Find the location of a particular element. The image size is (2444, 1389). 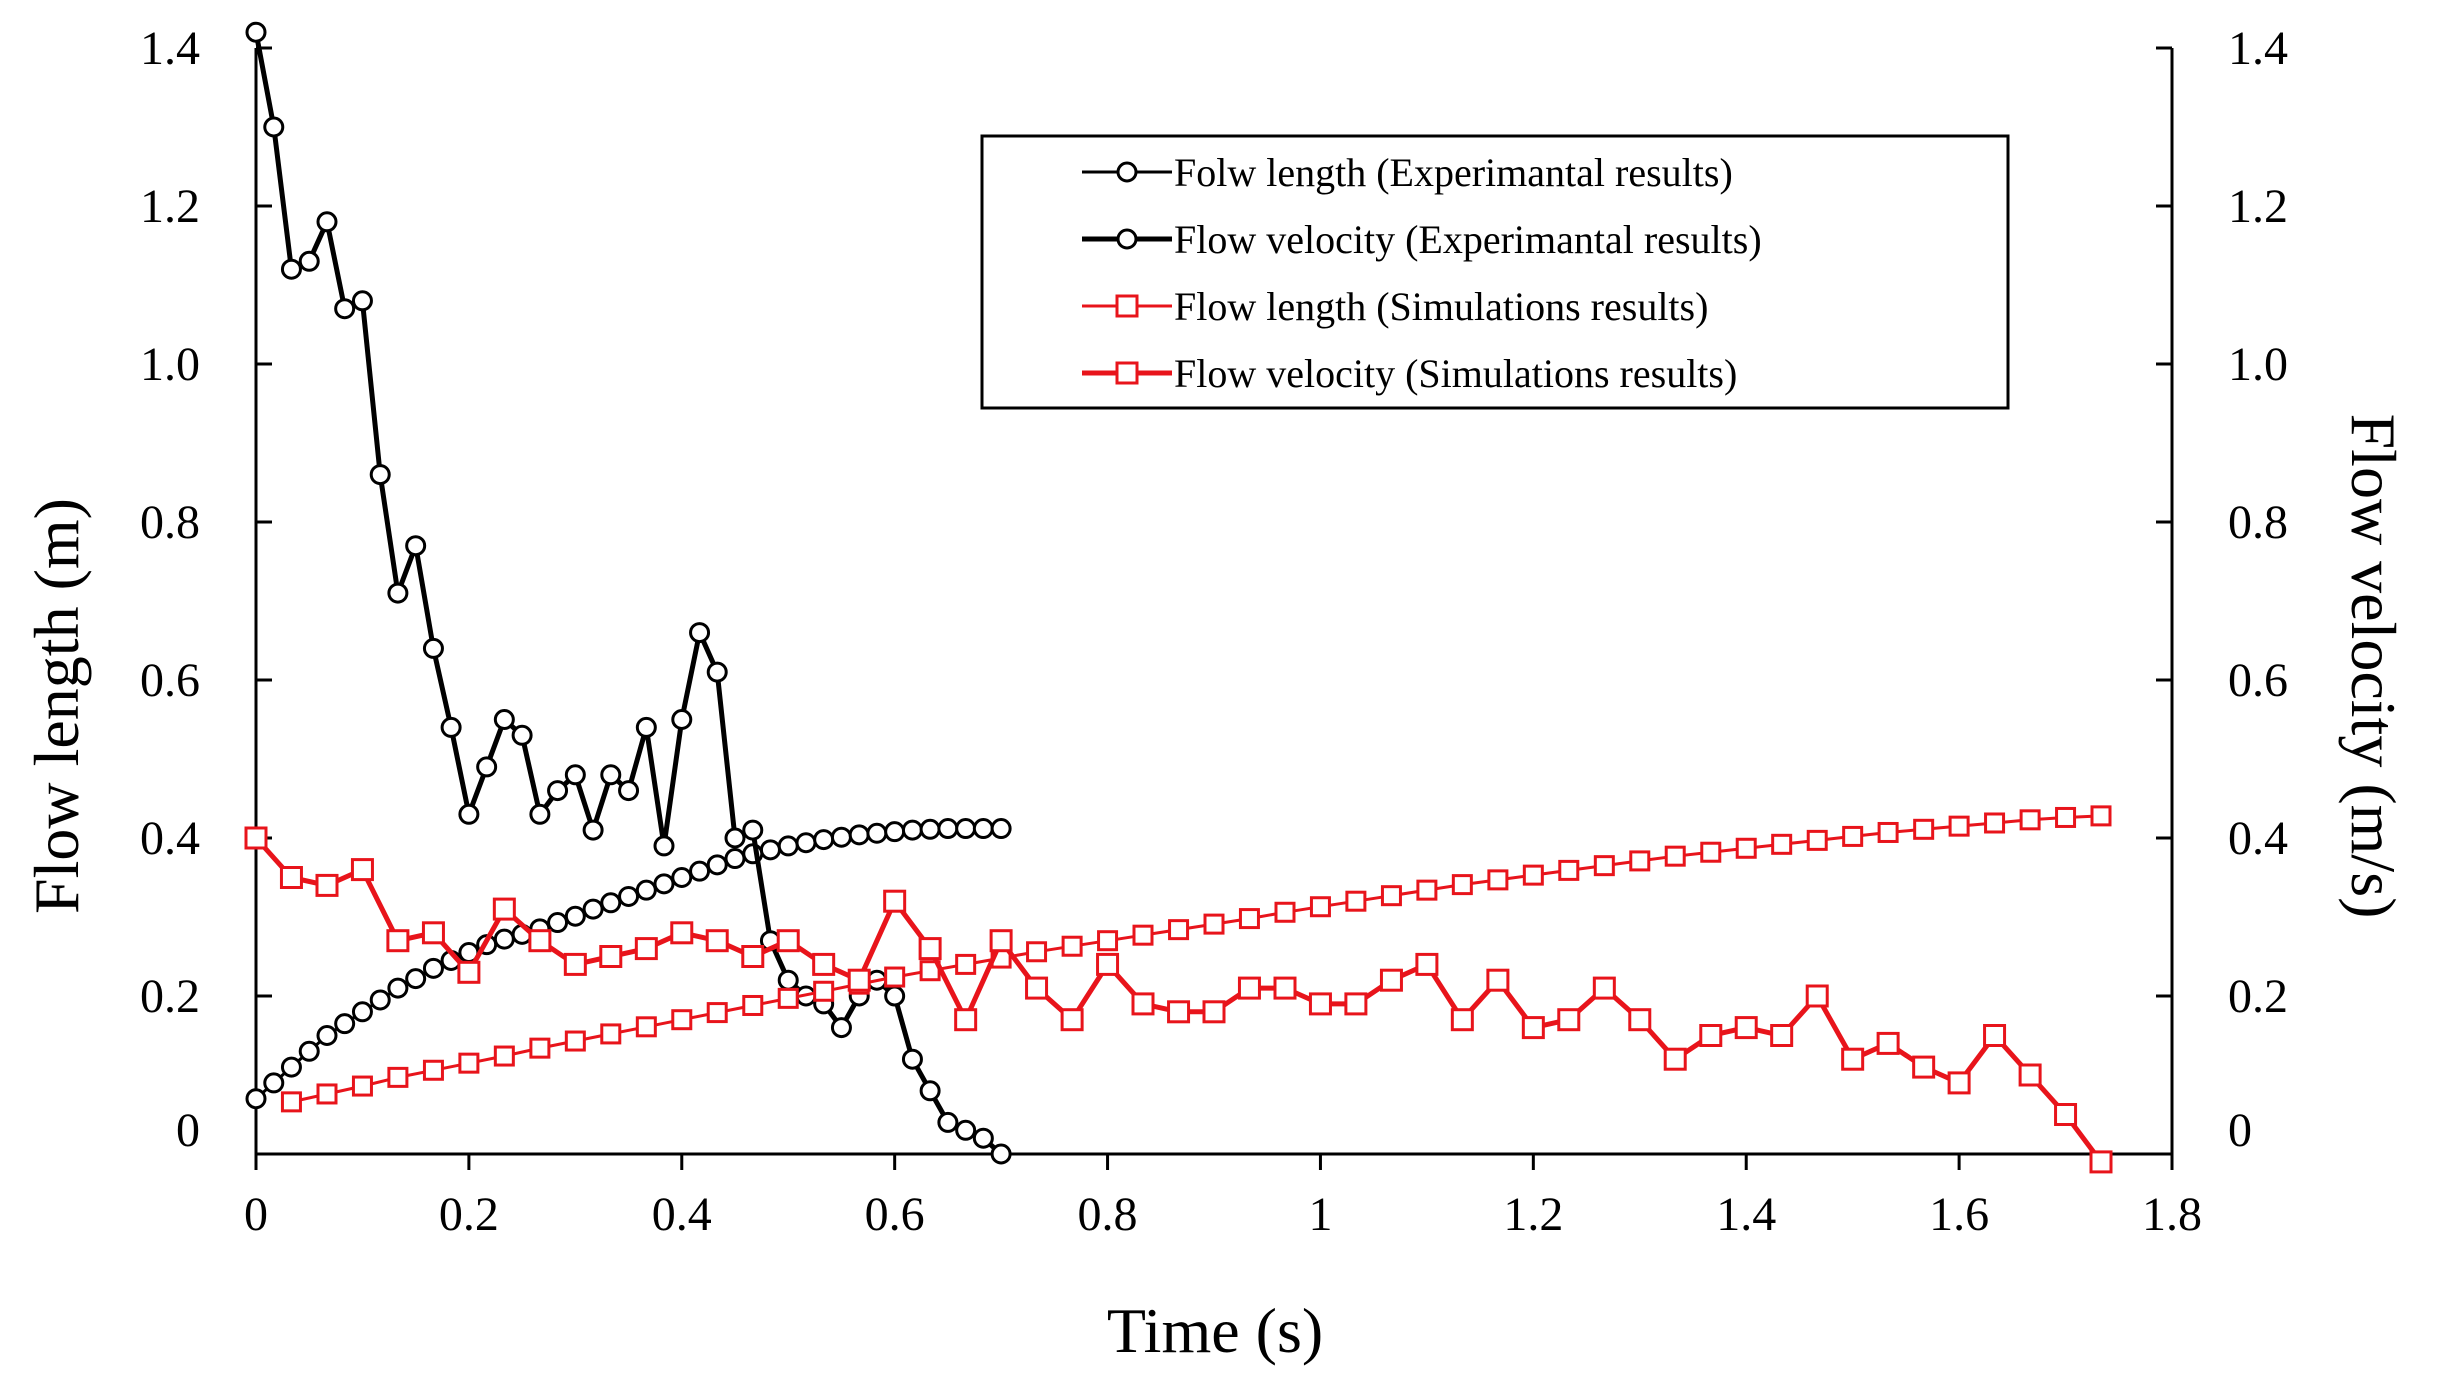

y-tick-label-left: 1.4 is located at coordinates (170, 48).